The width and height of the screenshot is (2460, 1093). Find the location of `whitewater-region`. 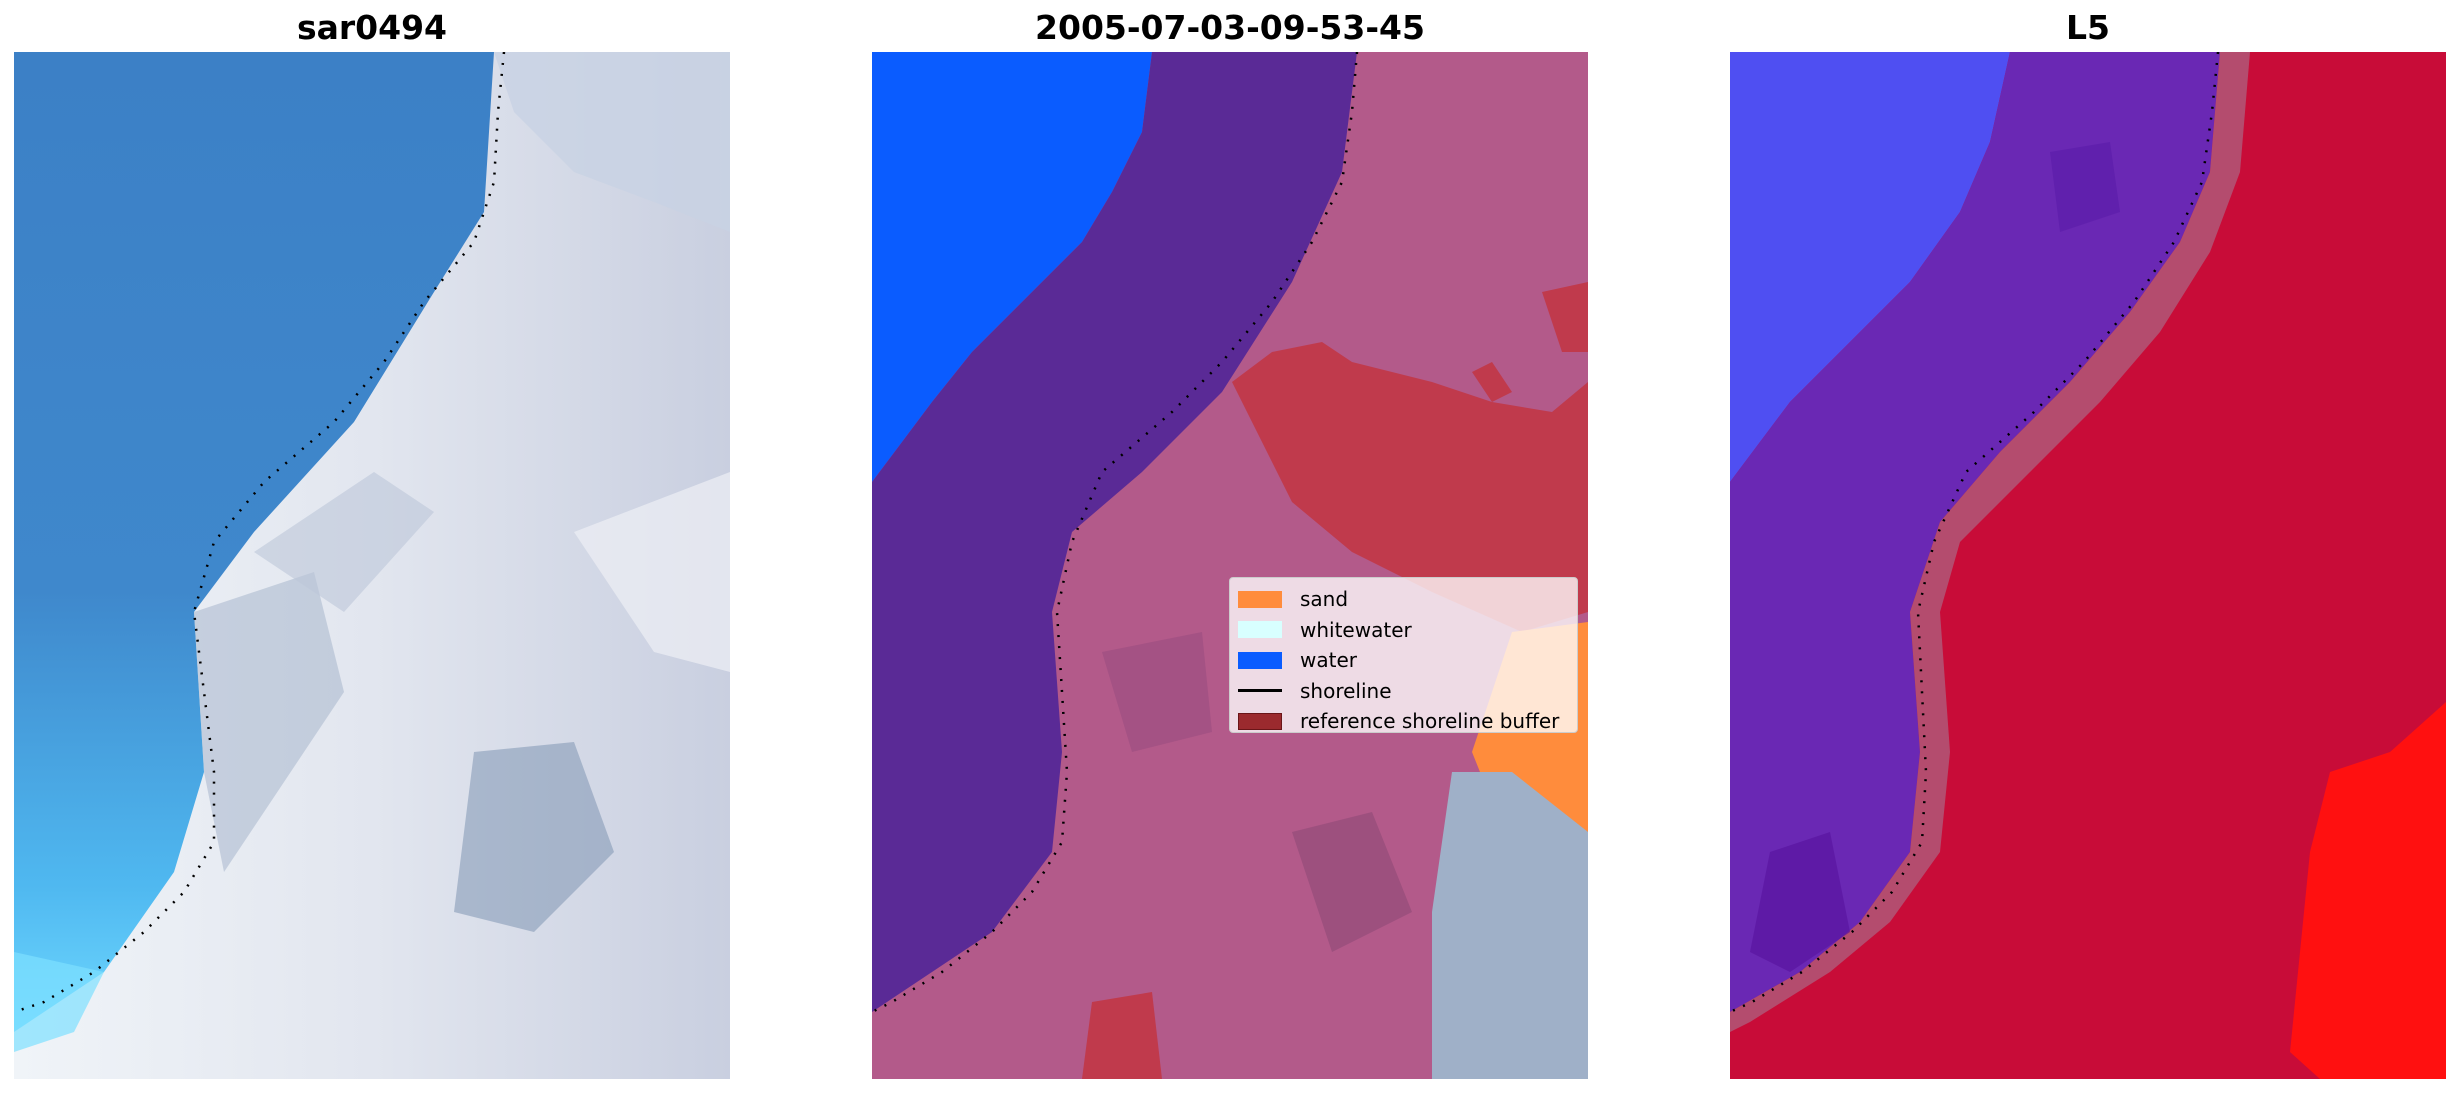

whitewater-region is located at coordinates (1510, 925).